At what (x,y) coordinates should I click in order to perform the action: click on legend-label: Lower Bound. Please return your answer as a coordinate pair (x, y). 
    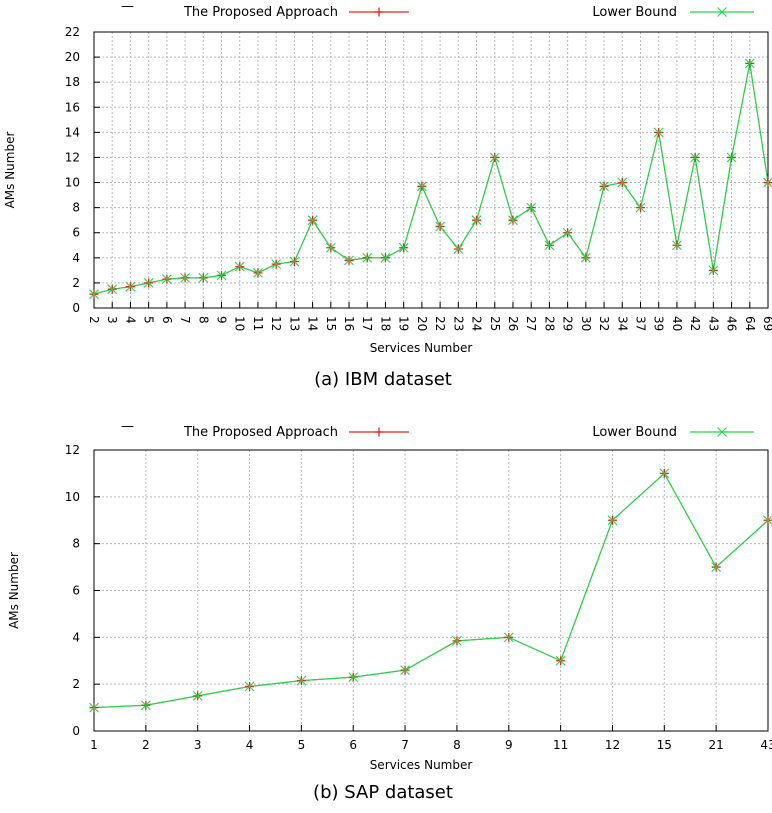
    Looking at the image, I should click on (634, 12).